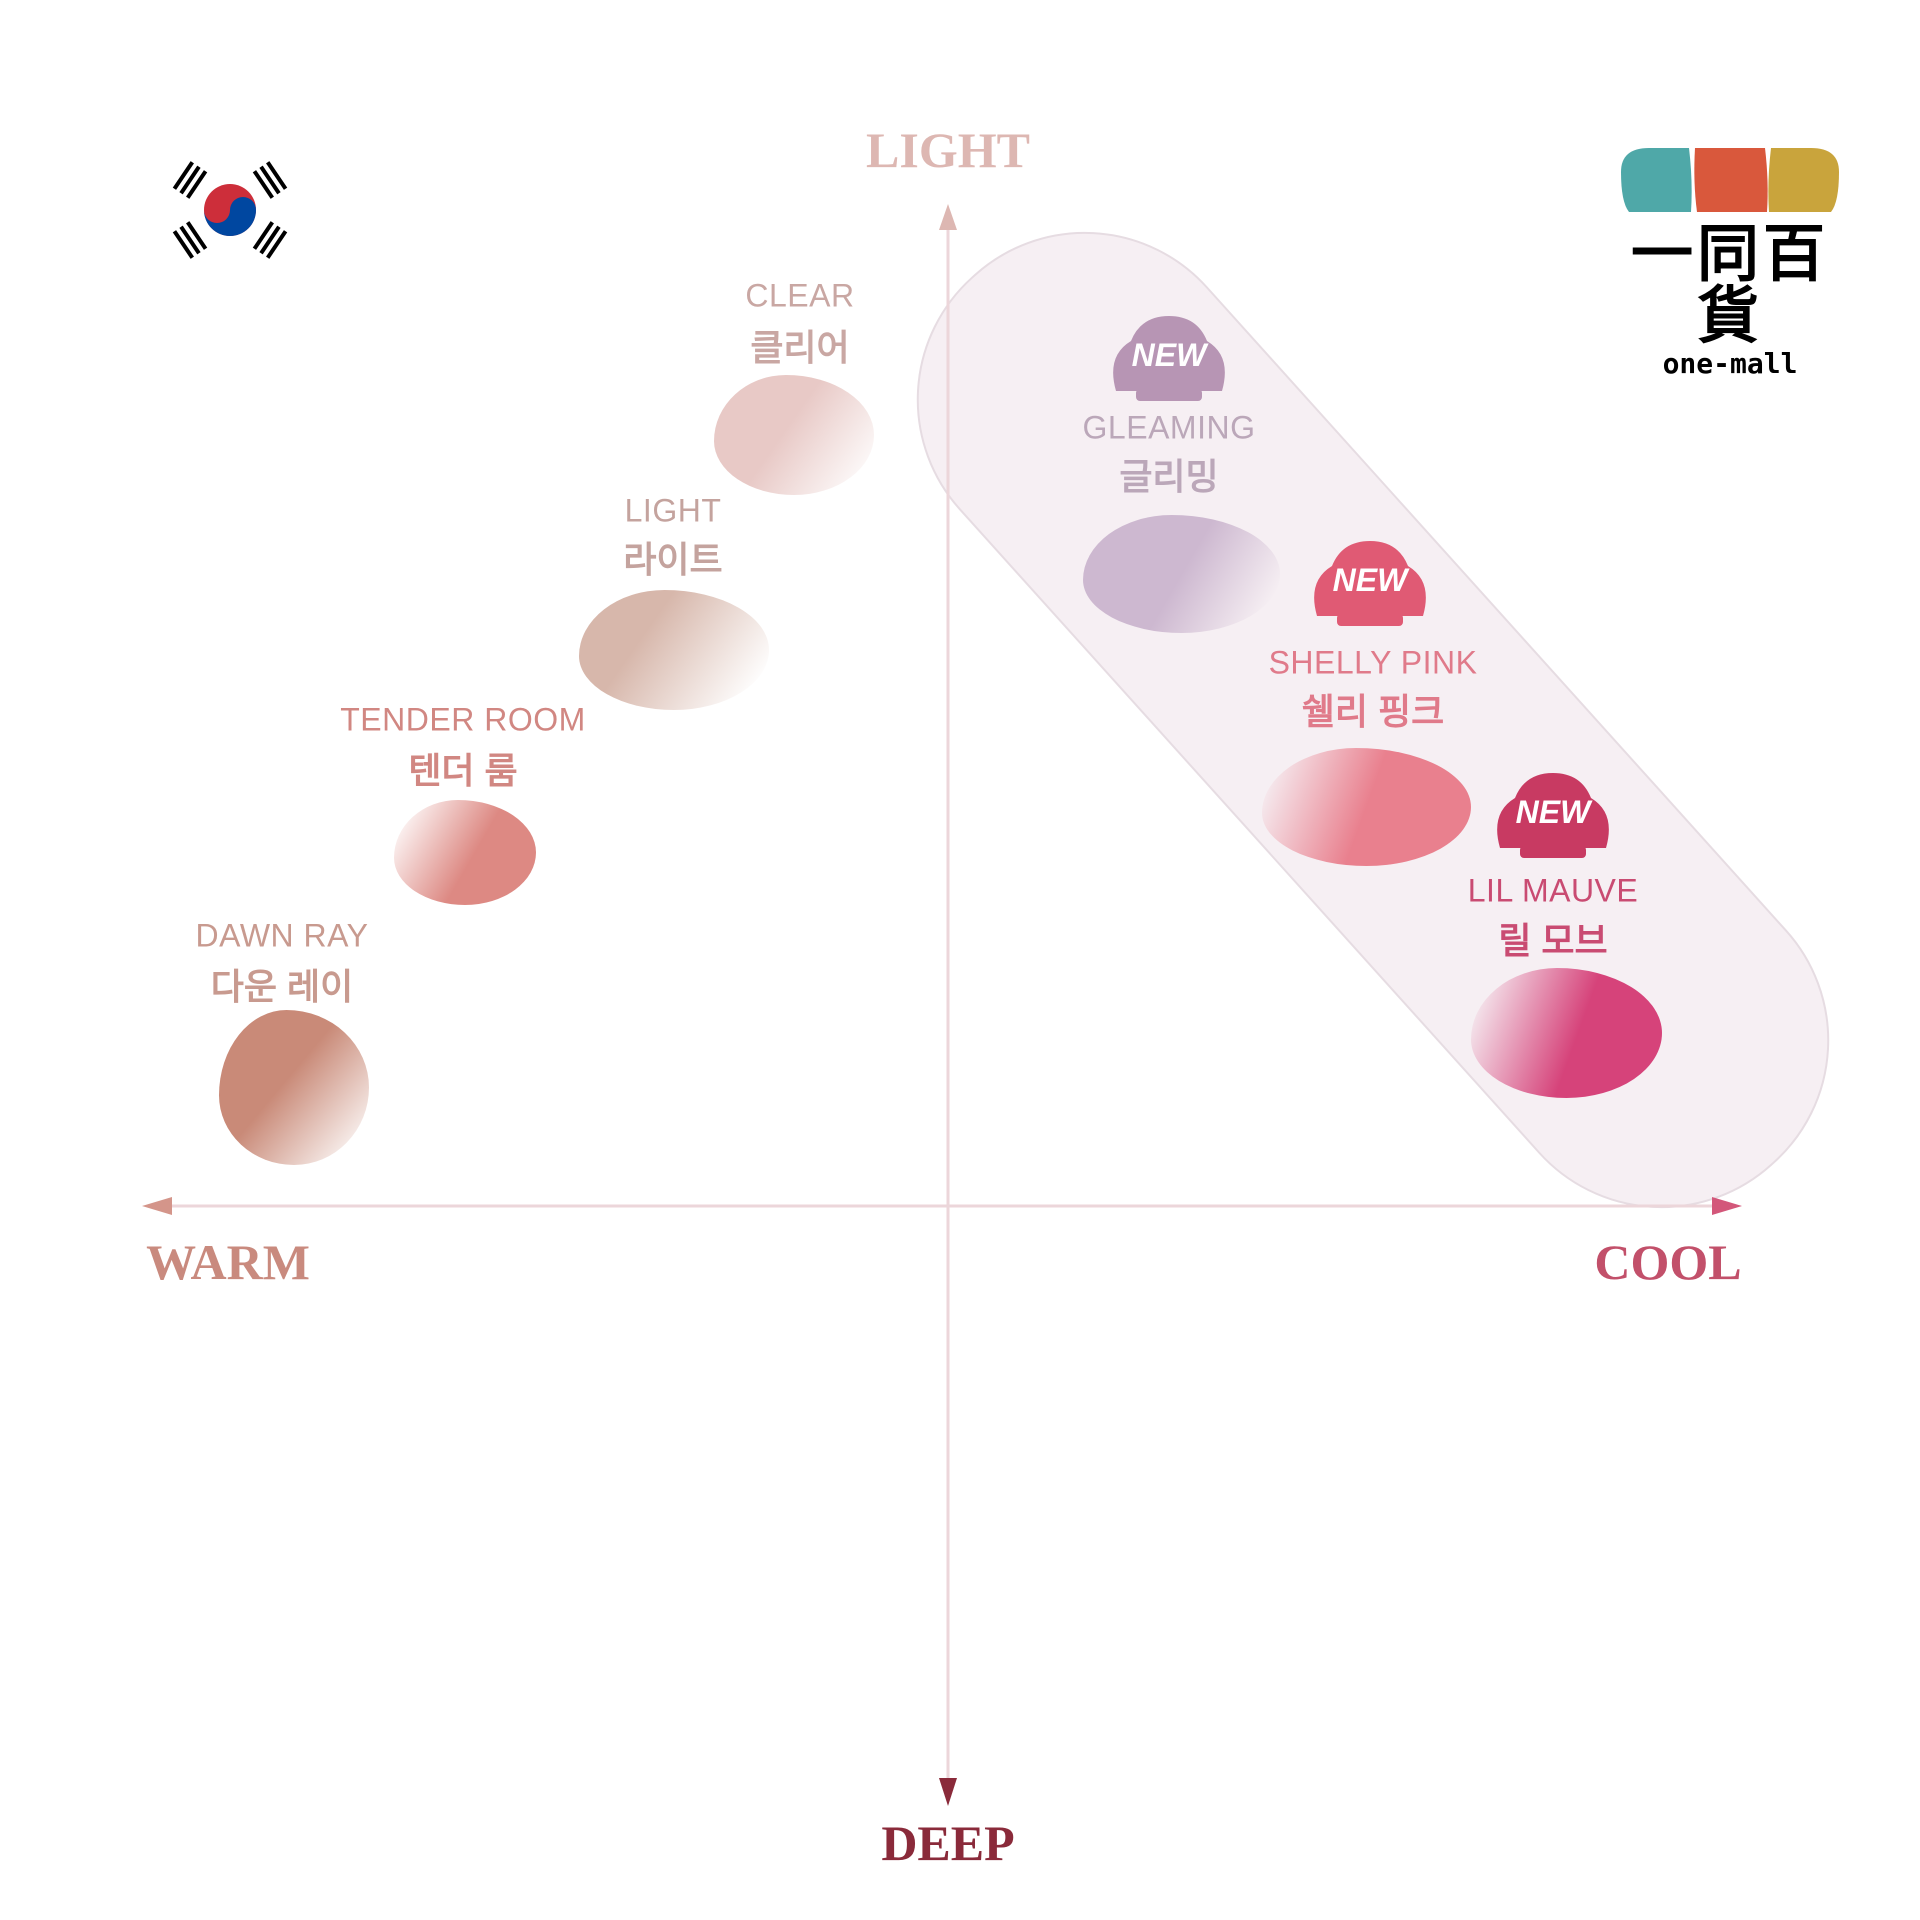 The width and height of the screenshot is (1920, 1920). What do you see at coordinates (1169, 476) in the screenshot?
I see `shade-name-ko: 글리밍` at bounding box center [1169, 476].